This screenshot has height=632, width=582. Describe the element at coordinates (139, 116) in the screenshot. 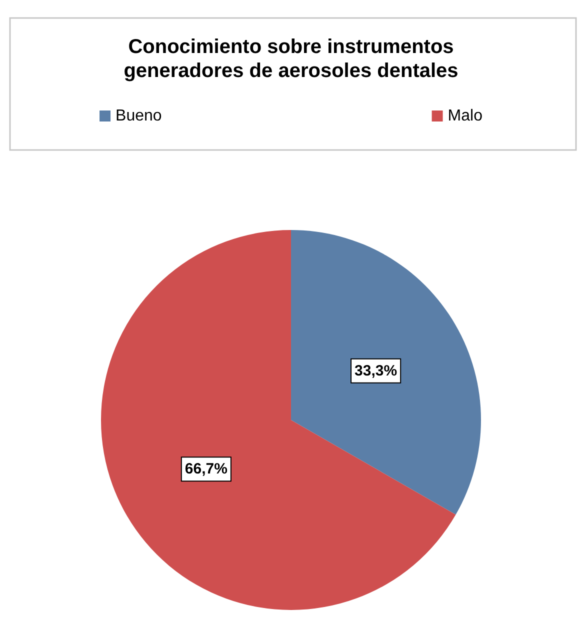

I see `legend-label: Bueno` at that location.